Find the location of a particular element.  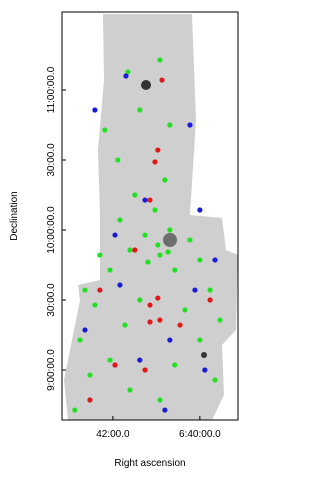

y-tick-label: 9:00:00.0 is located at coordinates (51, 370).